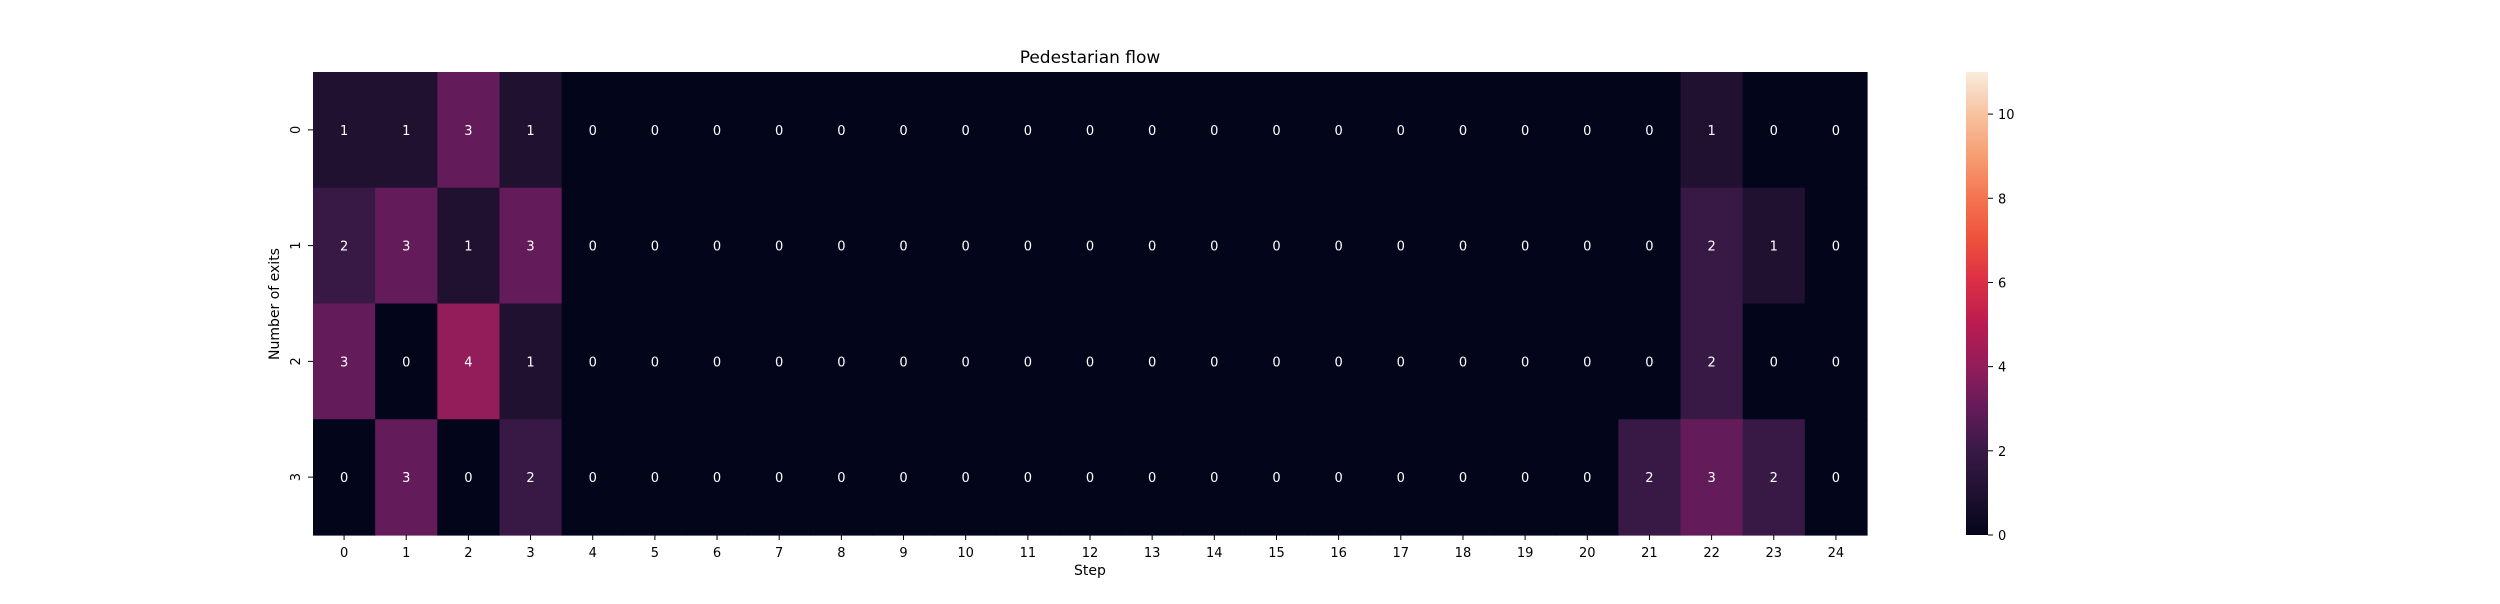 This screenshot has width=2500, height=604. Describe the element at coordinates (1463, 553) in the screenshot. I see `x-tick-label: 18` at that location.